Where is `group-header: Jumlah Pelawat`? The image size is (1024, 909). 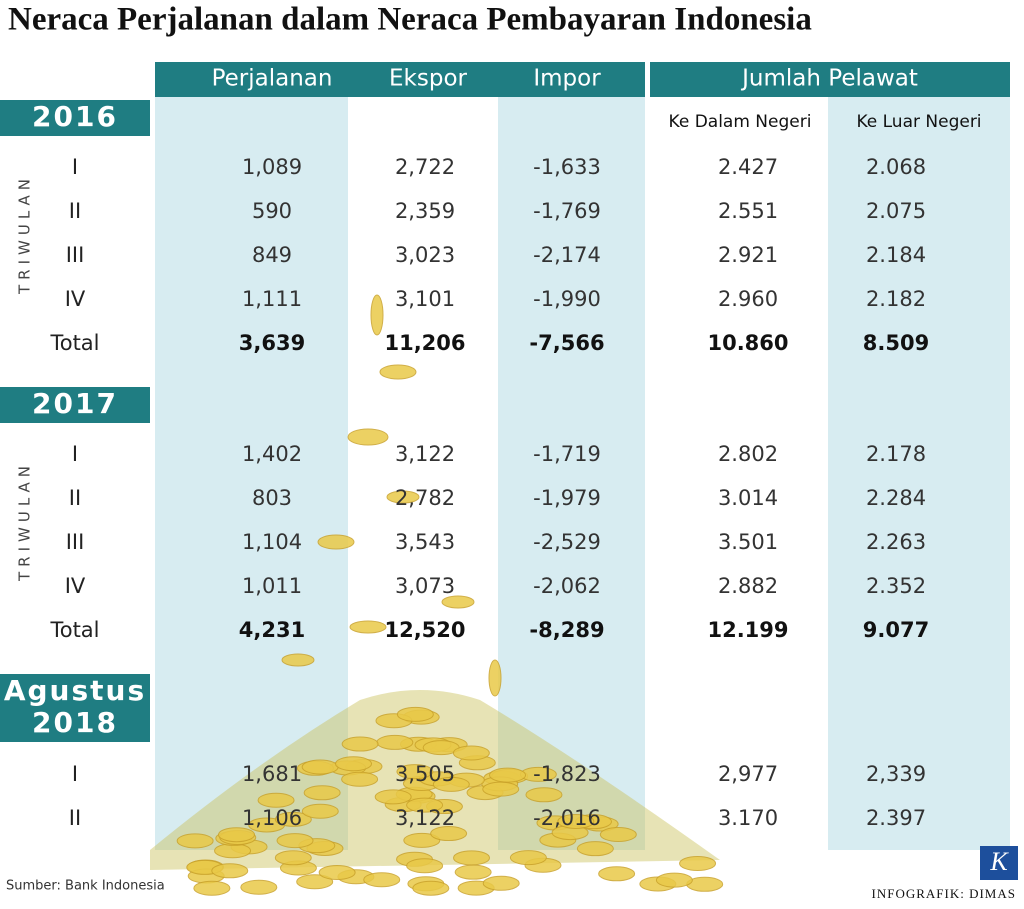
group-header: Jumlah Pelawat is located at coordinates (829, 79).